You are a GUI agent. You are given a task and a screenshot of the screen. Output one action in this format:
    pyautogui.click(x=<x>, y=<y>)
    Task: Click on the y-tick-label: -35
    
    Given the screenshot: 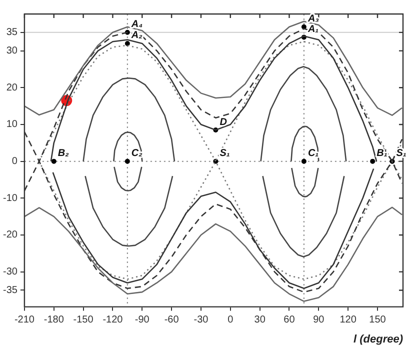 What is the action you would take?
    pyautogui.click(x=10, y=290)
    